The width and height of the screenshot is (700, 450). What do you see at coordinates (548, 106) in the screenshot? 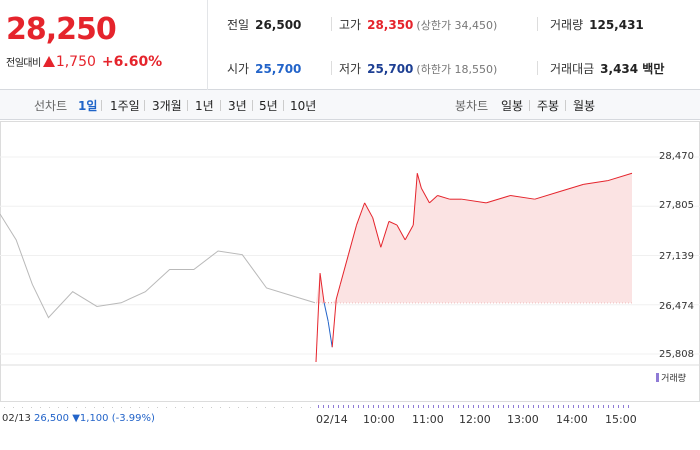
I see `candle-weekly-tab: 주봉` at bounding box center [548, 106].